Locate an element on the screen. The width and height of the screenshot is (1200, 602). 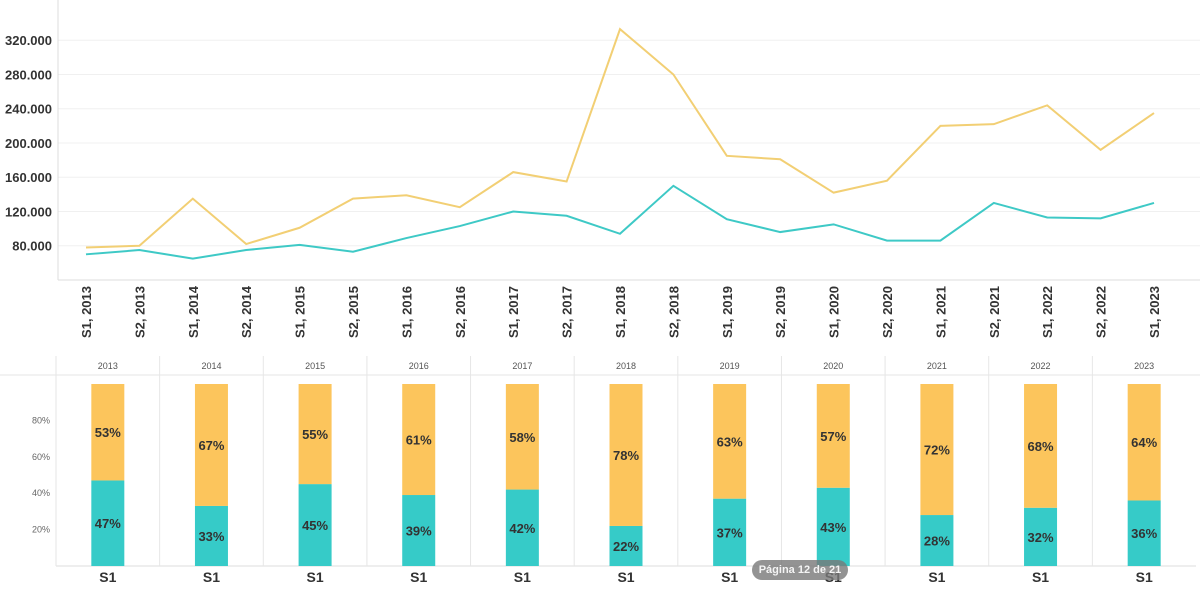
y-tick-label: 40% is located at coordinates (41, 493).